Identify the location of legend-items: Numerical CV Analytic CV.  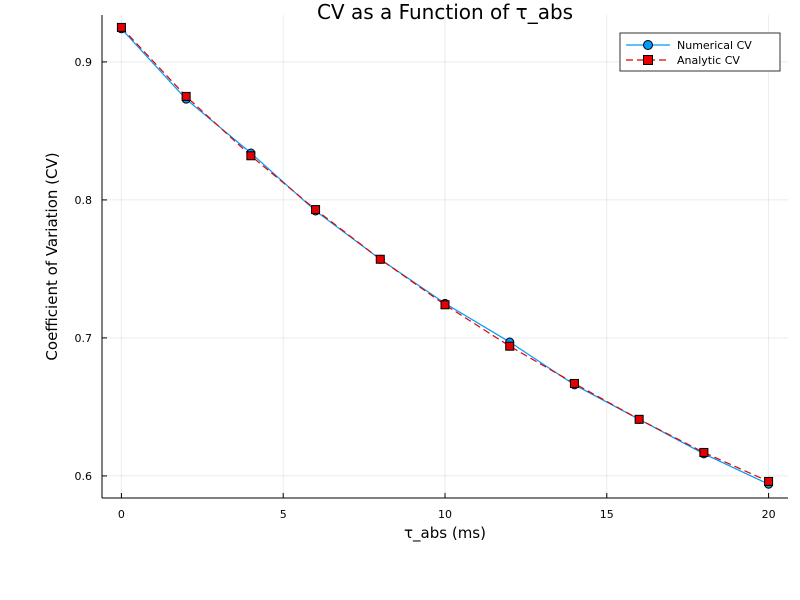
(689, 53).